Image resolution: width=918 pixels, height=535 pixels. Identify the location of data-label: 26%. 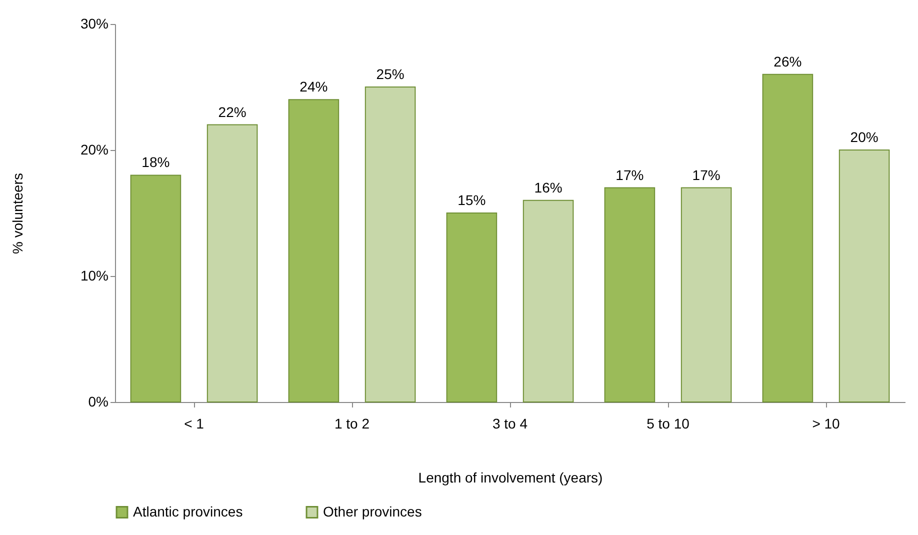
(788, 61).